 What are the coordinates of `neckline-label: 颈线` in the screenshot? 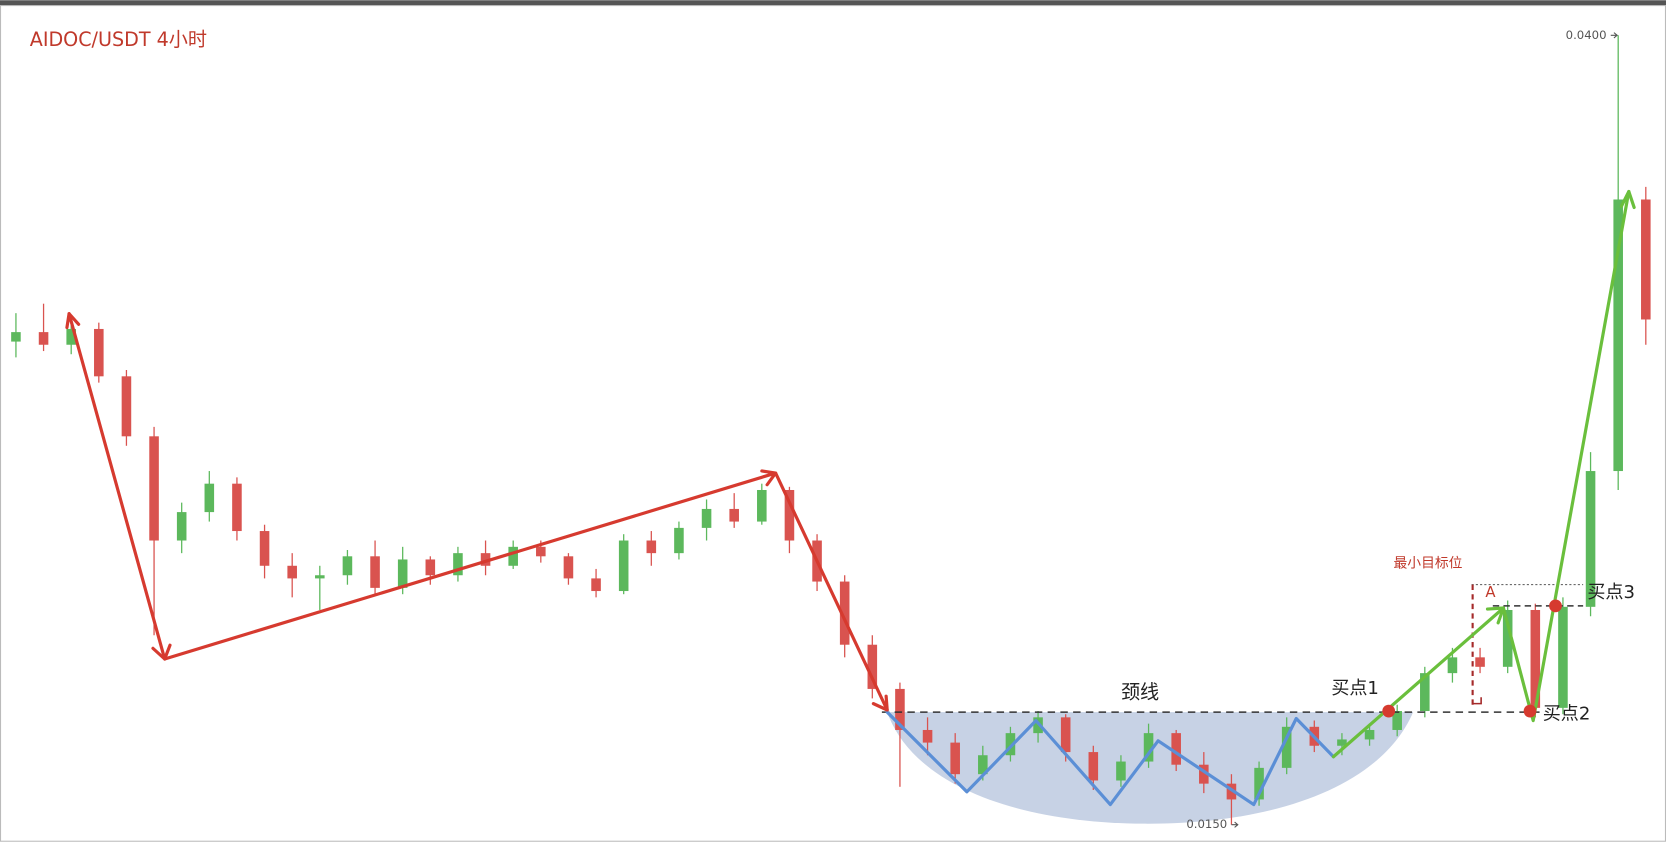 It's located at (1140, 692).